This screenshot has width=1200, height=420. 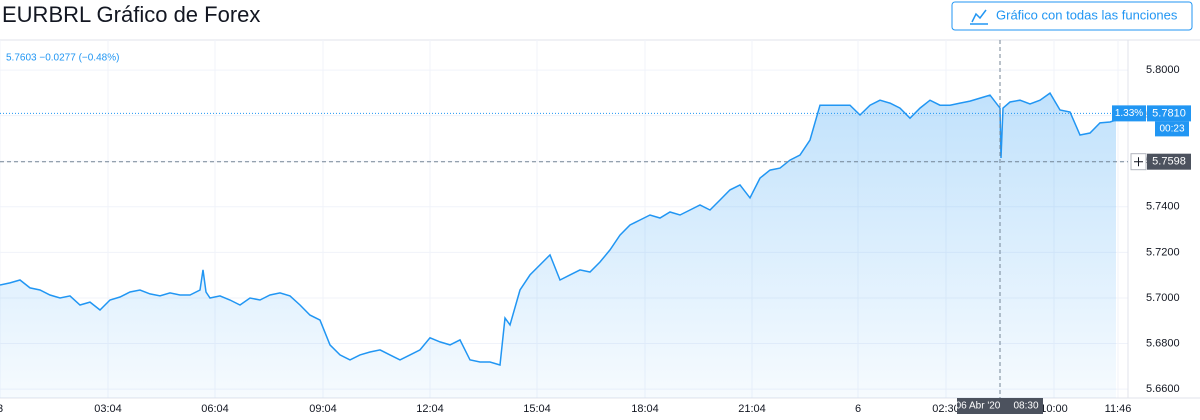 I want to click on countdown: 00:23, so click(x=1171, y=129).